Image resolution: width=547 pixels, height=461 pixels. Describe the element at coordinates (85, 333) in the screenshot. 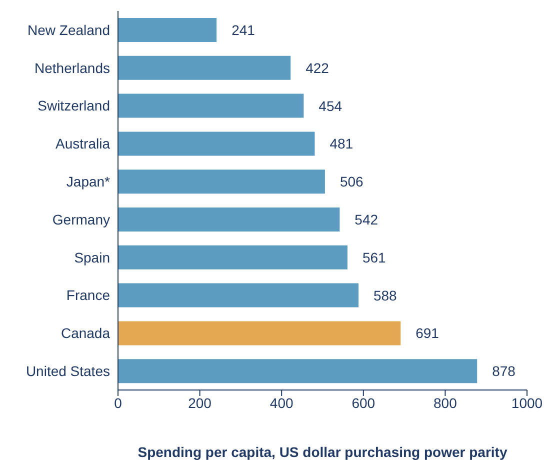

I see `y-tick-label: Canada` at that location.